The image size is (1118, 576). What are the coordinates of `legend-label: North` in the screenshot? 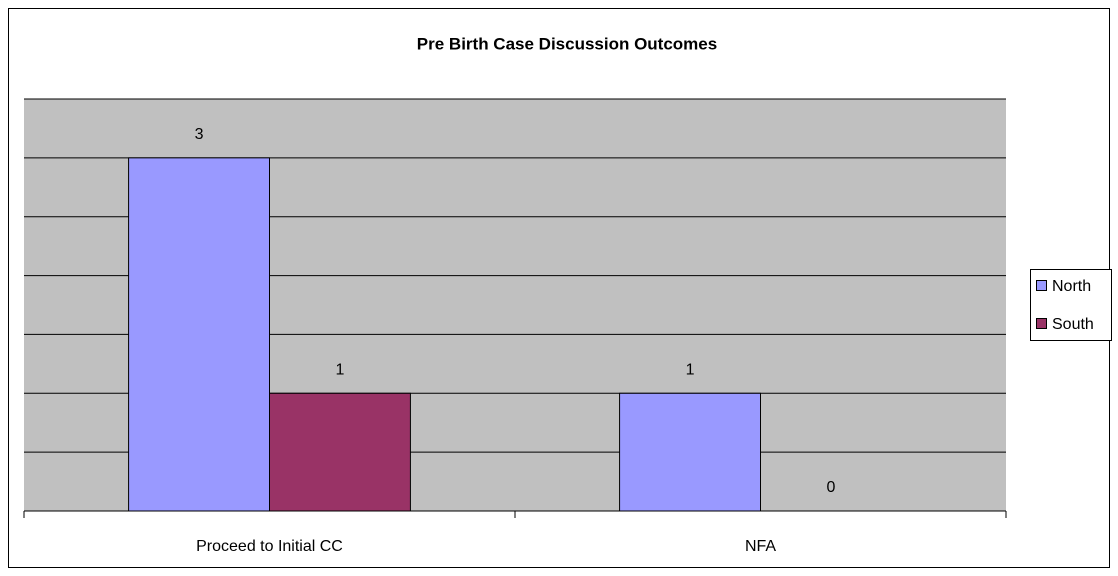 It's located at (1071, 286).